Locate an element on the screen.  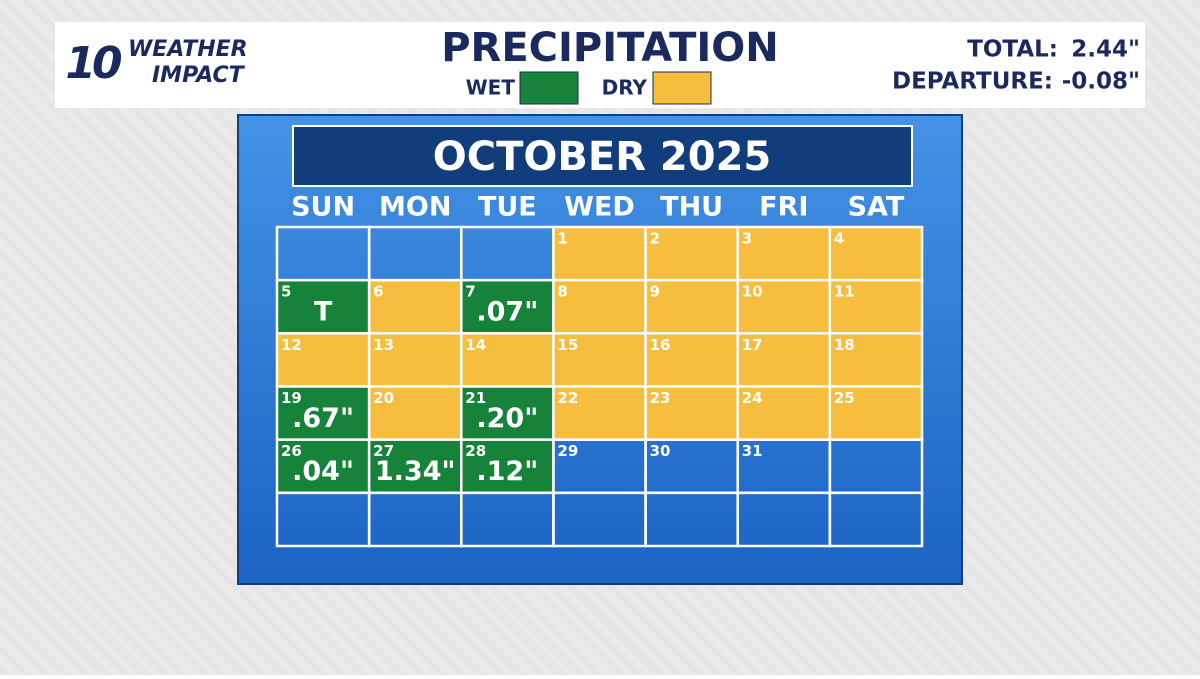
day-number: 5 is located at coordinates (286, 292).